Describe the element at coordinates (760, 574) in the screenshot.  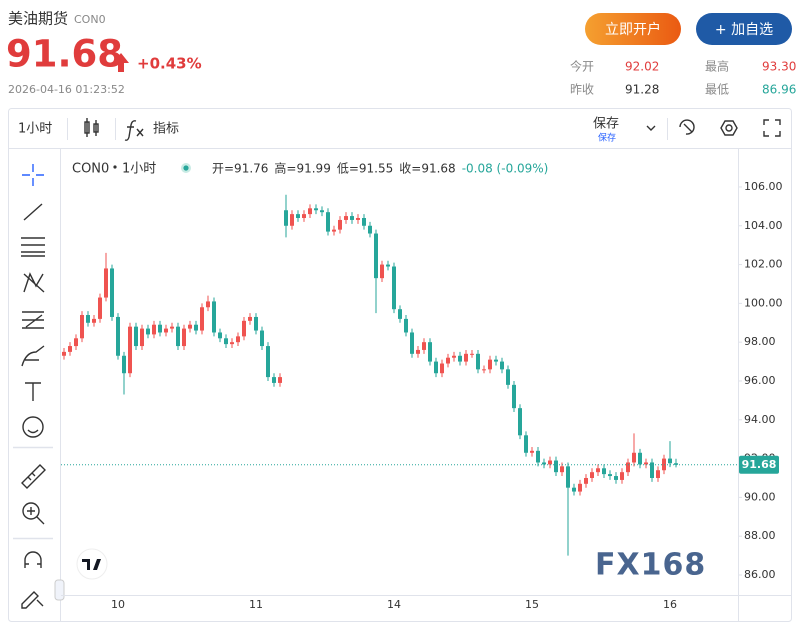
I see `y-tick-label: 86.00` at that location.